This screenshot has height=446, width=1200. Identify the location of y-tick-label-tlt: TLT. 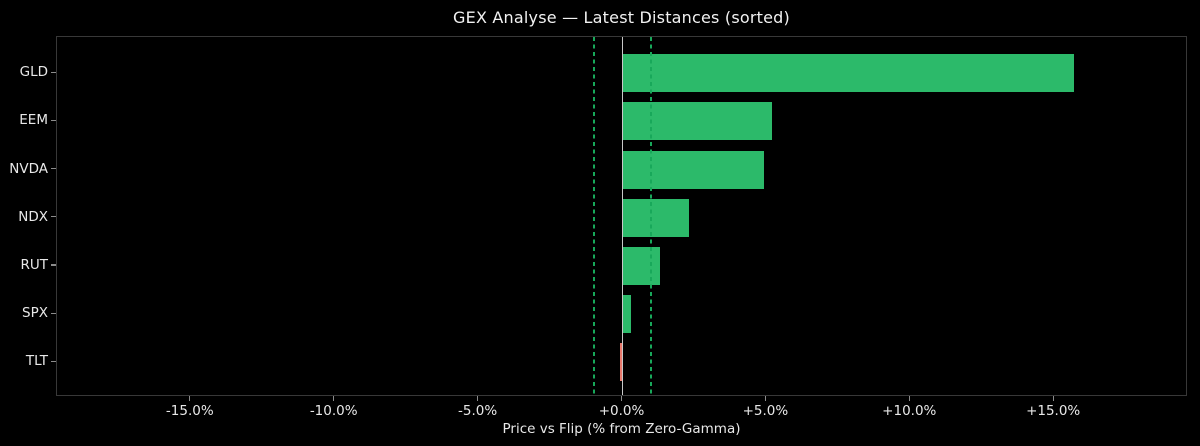
(36, 361).